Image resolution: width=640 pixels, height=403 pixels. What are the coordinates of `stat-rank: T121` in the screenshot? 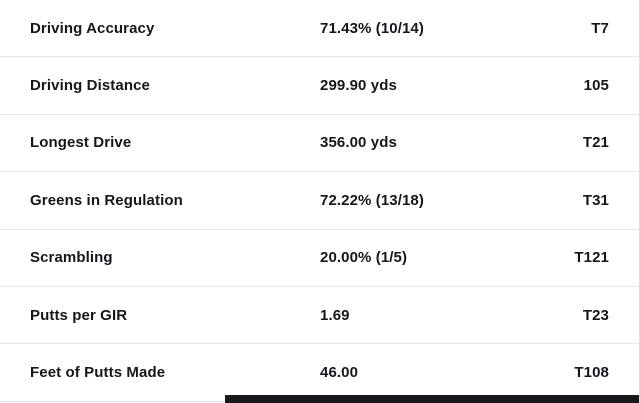 It's located at (591, 258).